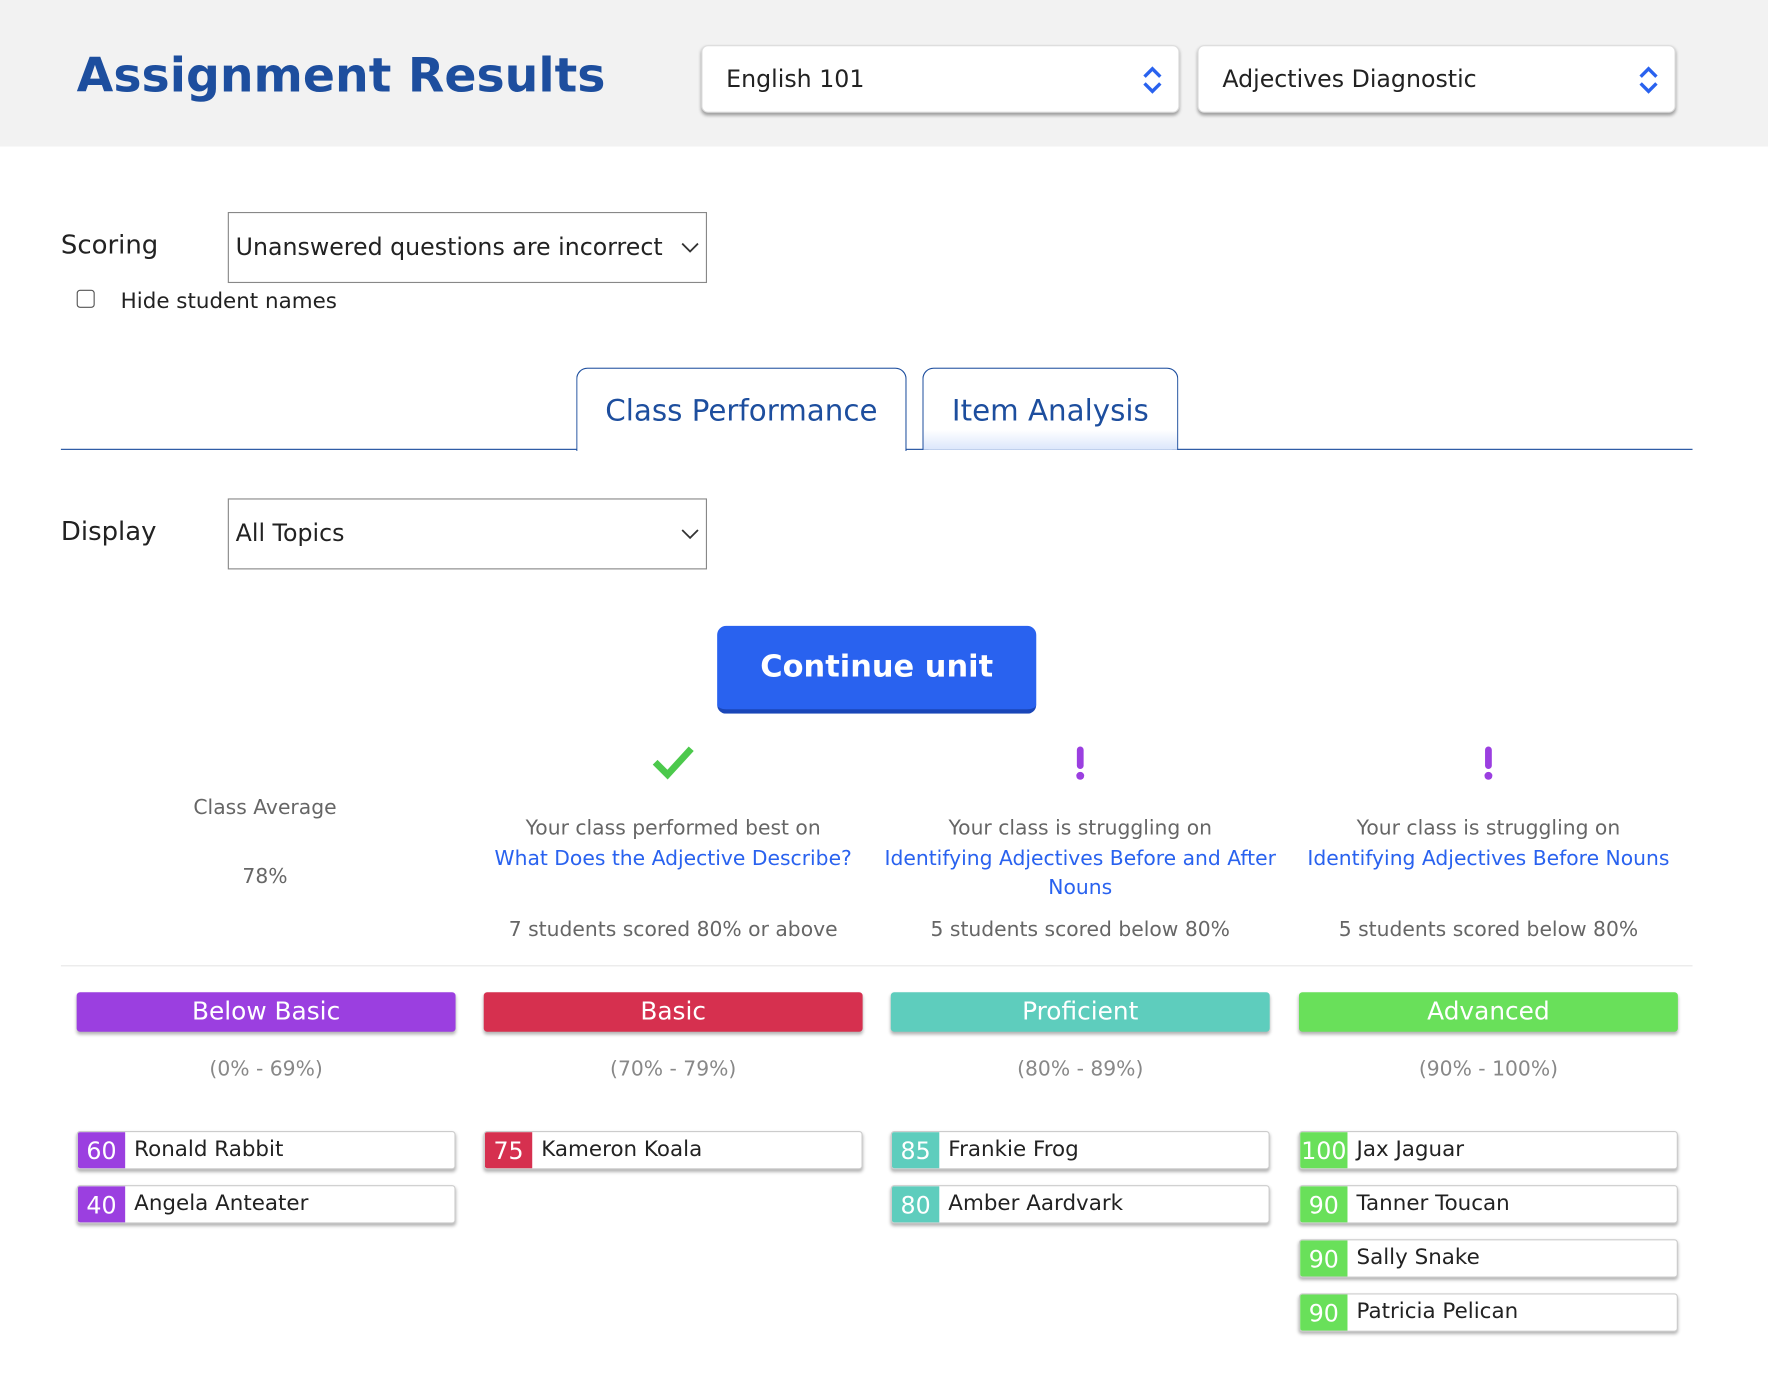 Image resolution: width=1768 pixels, height=1376 pixels. What do you see at coordinates (265, 876) in the screenshot?
I see `class-average-value: 78%` at bounding box center [265, 876].